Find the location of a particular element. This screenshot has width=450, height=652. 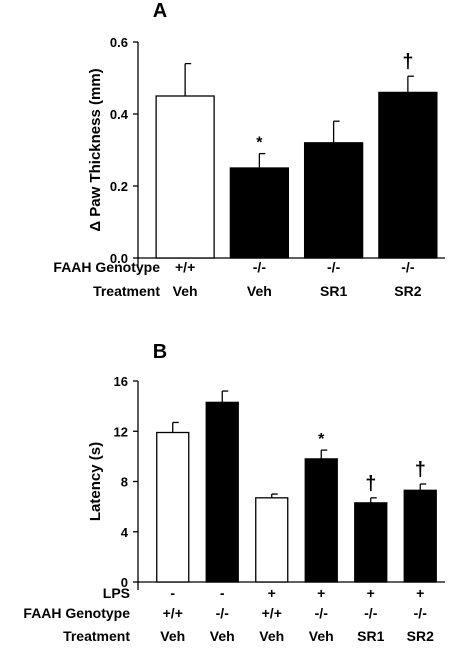

y-tick-label: 0.0 is located at coordinates (119, 258).